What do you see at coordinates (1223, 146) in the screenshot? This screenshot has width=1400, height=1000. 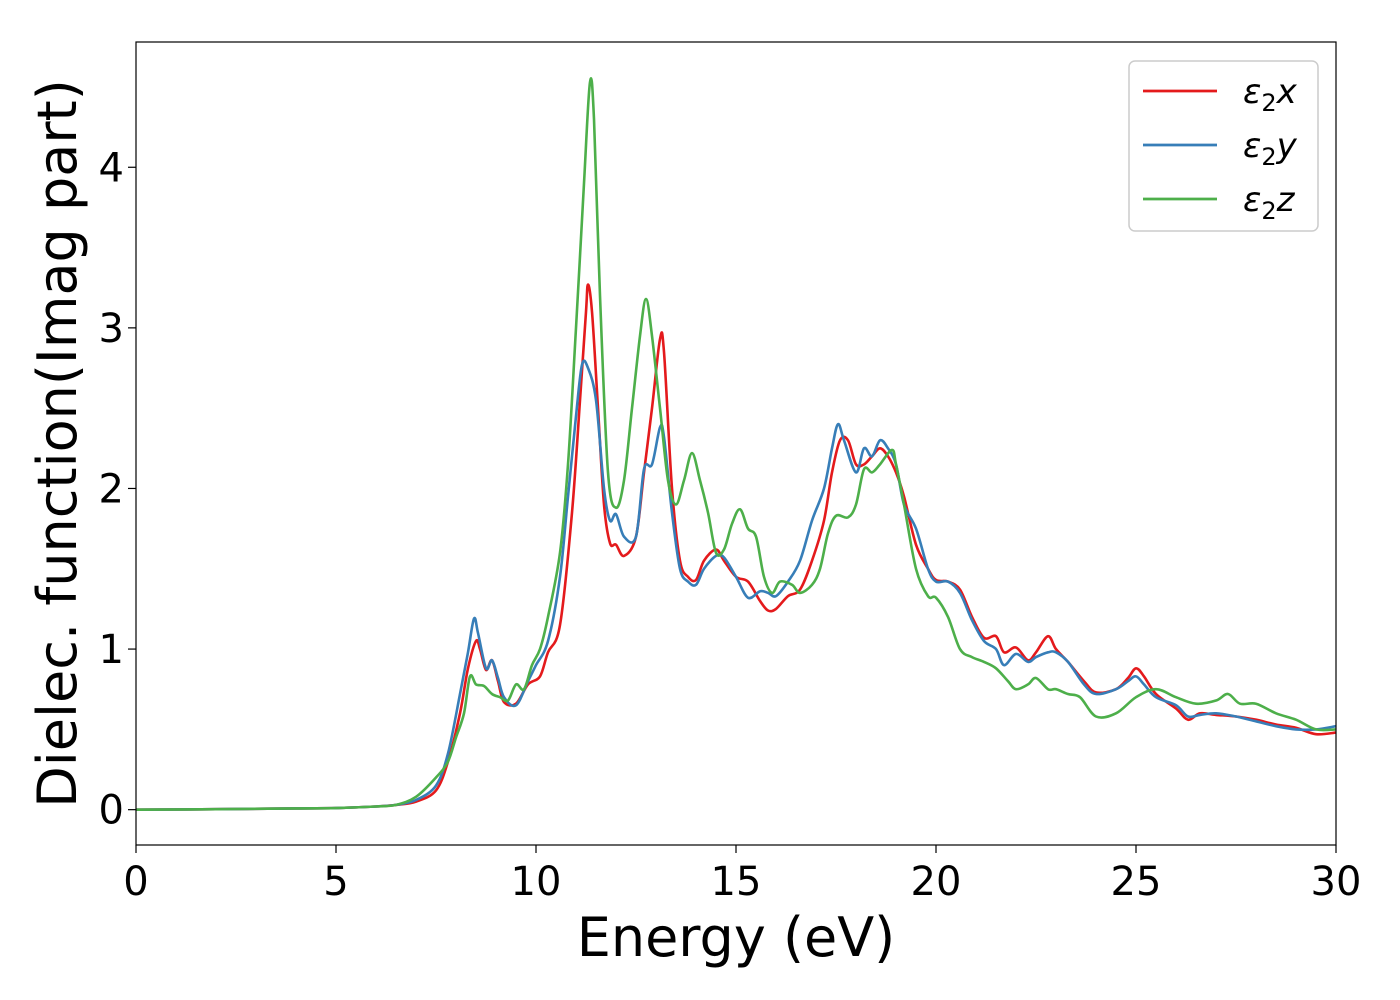 I see `legend-box` at bounding box center [1223, 146].